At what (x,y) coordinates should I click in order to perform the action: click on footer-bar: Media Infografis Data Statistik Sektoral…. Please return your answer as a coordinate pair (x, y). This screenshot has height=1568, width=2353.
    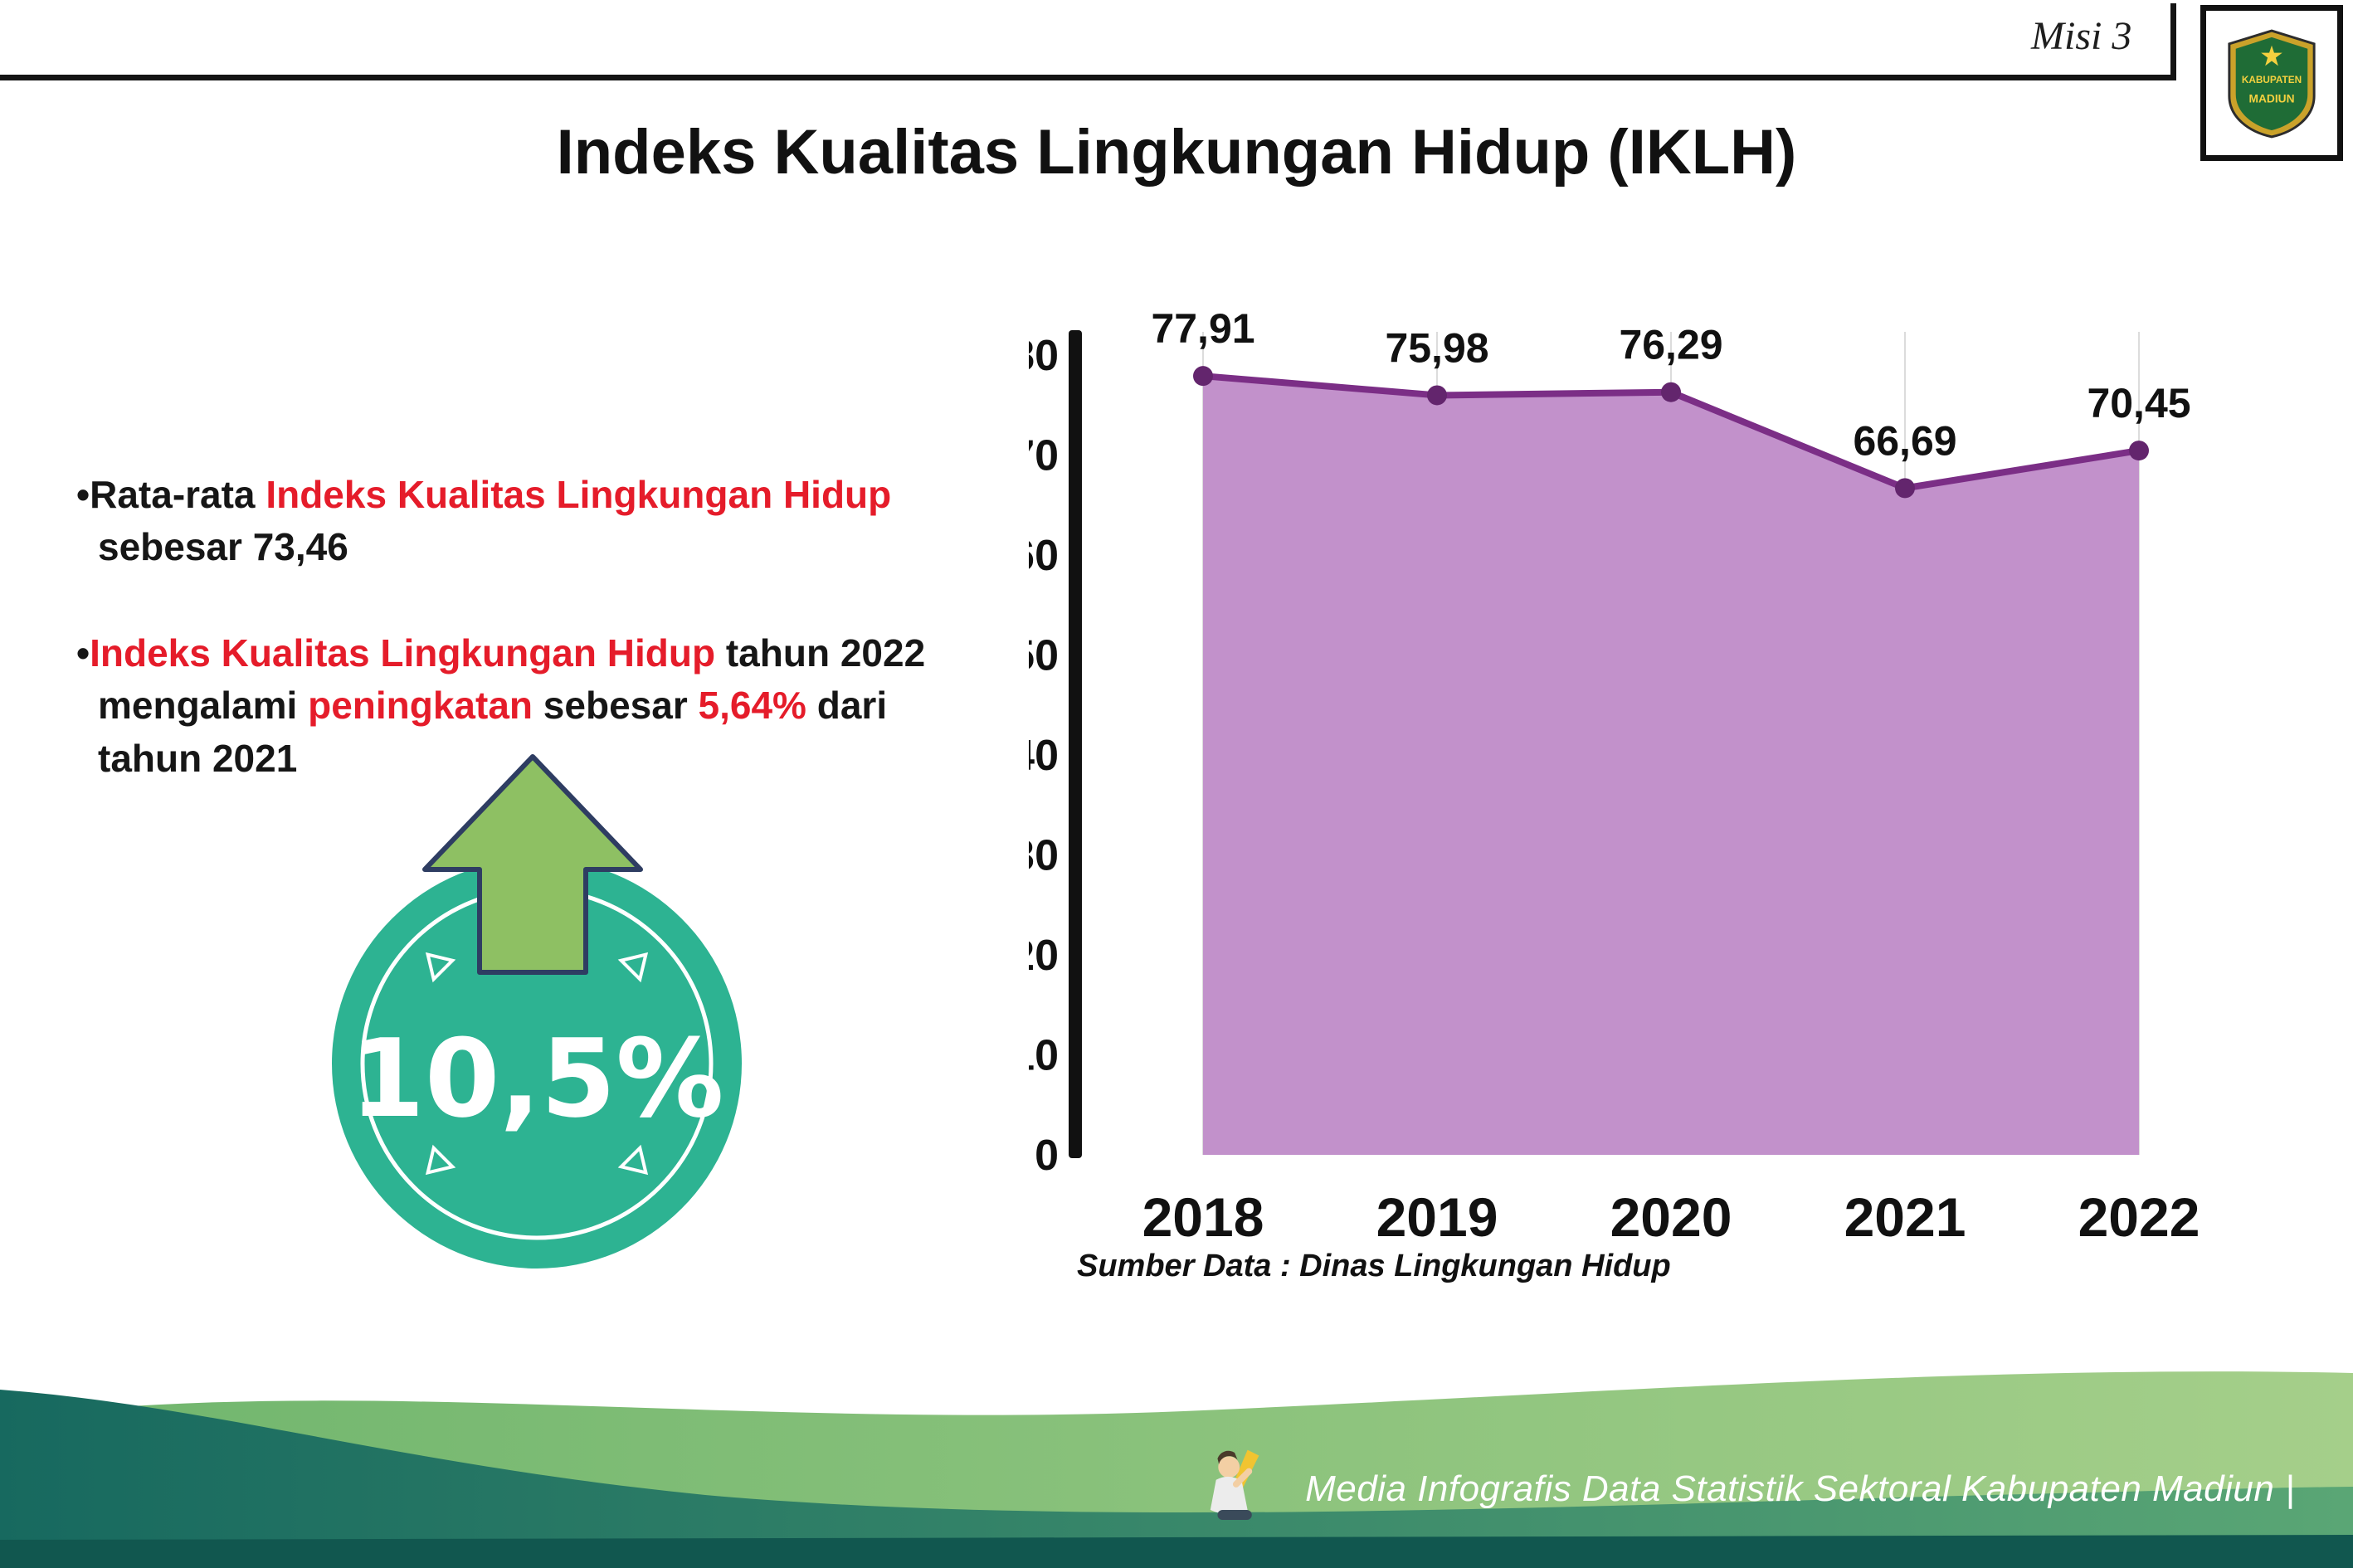
    Looking at the image, I should click on (1746, 1489).